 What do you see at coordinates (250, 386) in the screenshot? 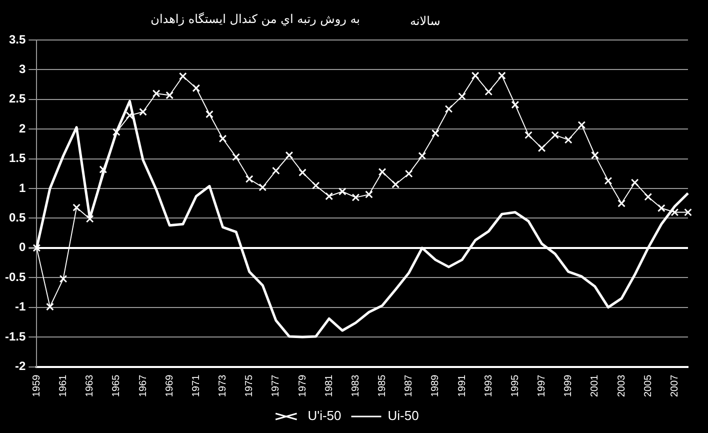
I see `x-tick-label: 1975` at bounding box center [250, 386].